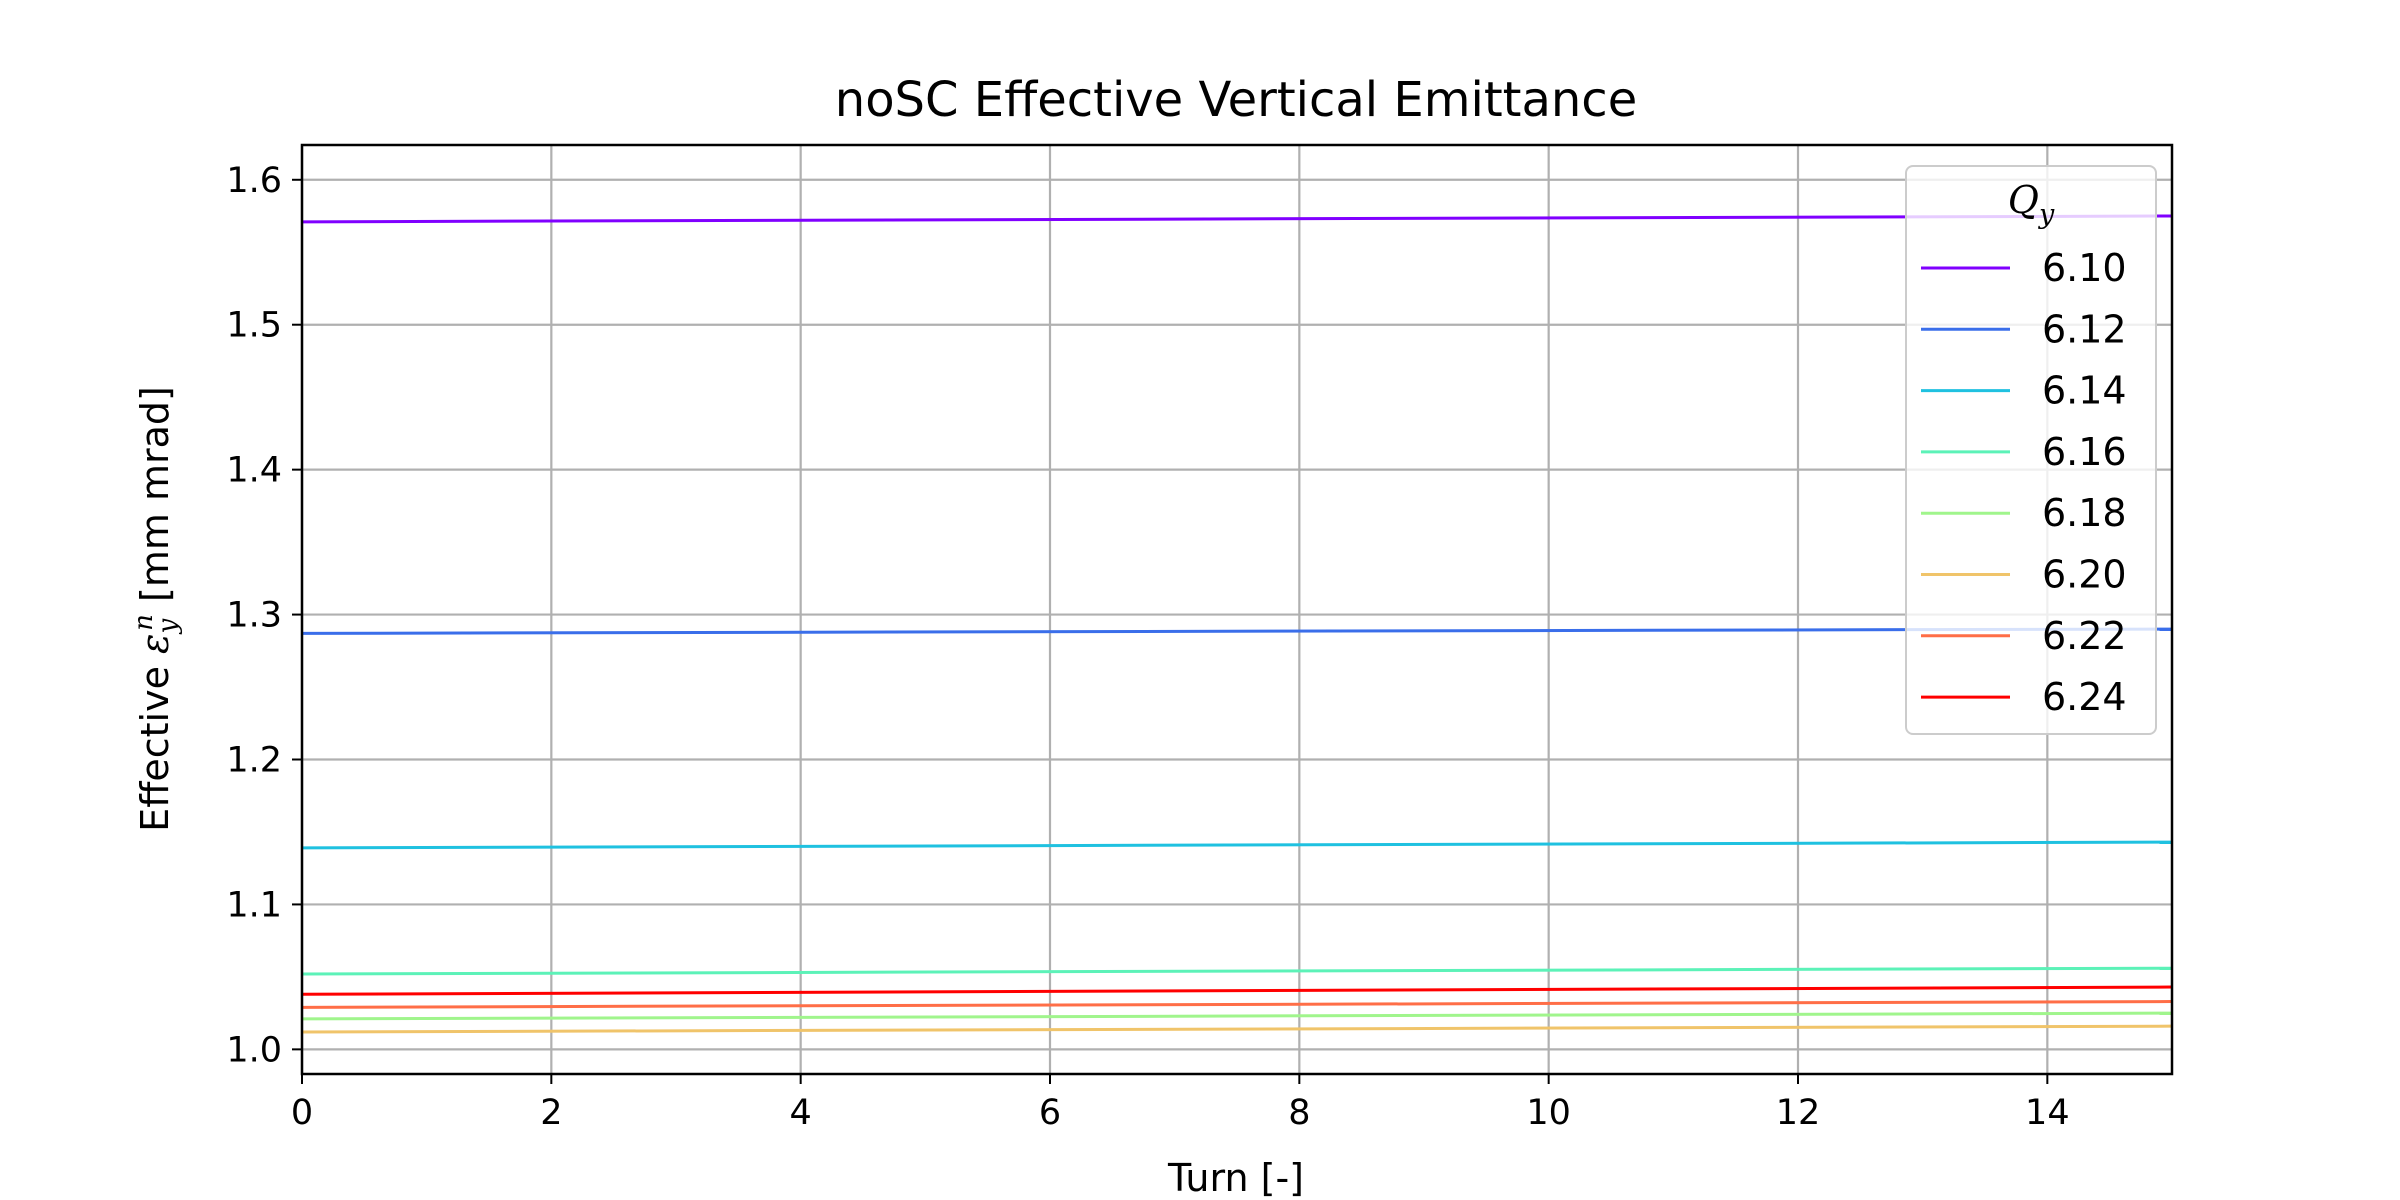 Image resolution: width=2400 pixels, height=1200 pixels. Describe the element at coordinates (1299, 1113) in the screenshot. I see `x-tick-label: 8` at that location.